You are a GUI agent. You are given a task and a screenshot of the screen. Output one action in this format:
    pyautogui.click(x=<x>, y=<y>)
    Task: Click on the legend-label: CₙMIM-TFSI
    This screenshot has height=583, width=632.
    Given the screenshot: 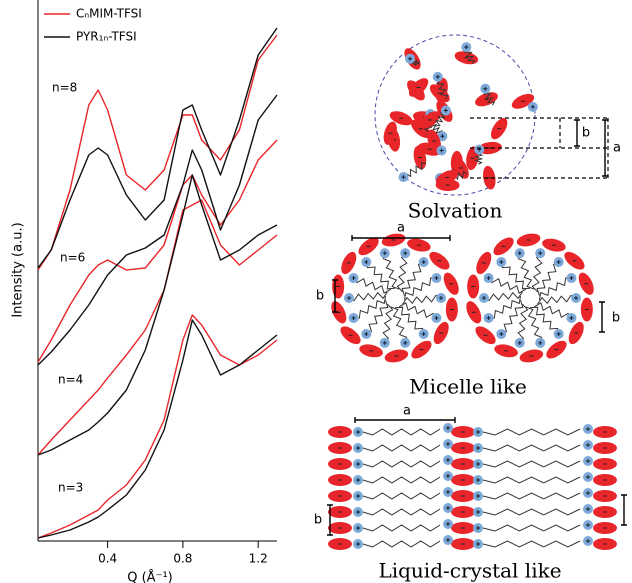 What is the action you would take?
    pyautogui.click(x=109, y=14)
    